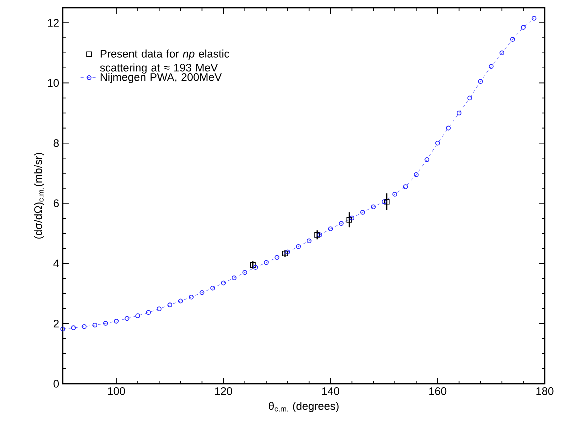 This screenshot has height=437, width=561. What do you see at coordinates (438, 392) in the screenshot?
I see `x-tick-label: 160` at bounding box center [438, 392].